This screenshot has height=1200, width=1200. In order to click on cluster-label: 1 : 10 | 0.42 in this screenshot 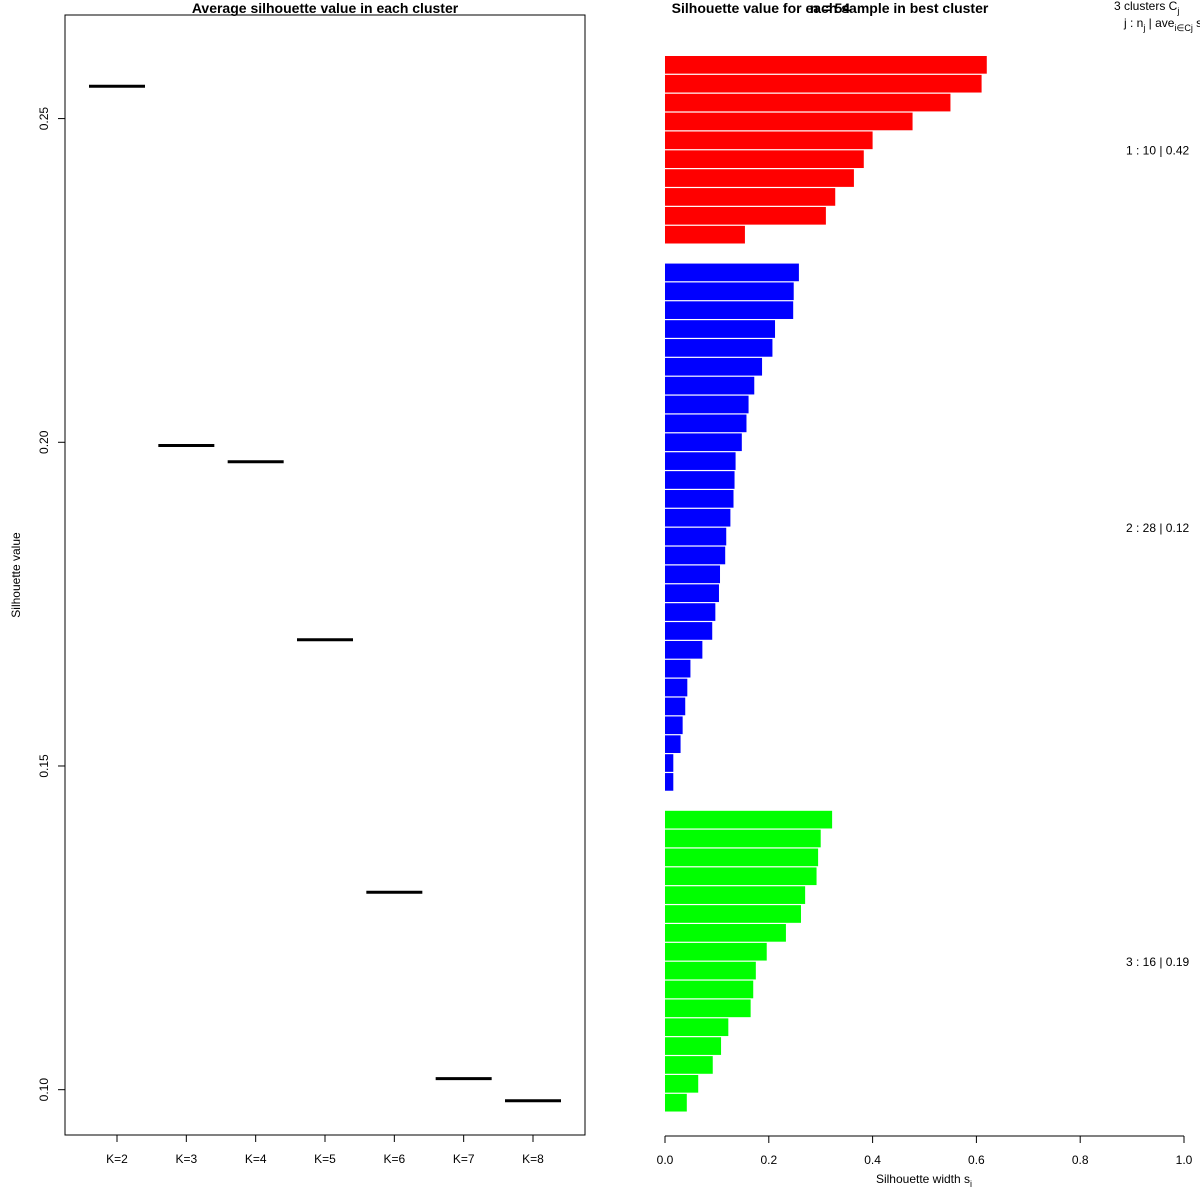, I will do `click(1157, 150)`.